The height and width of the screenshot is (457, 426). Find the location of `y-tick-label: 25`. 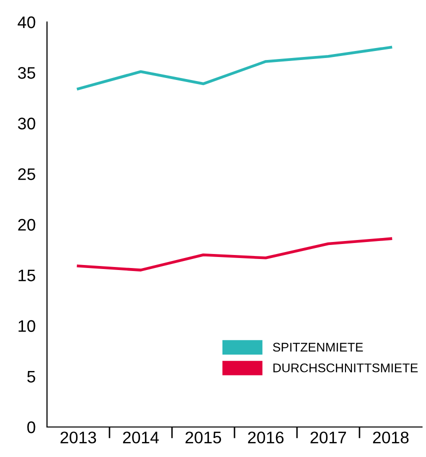

y-tick-label: 25 is located at coordinates (27, 174).